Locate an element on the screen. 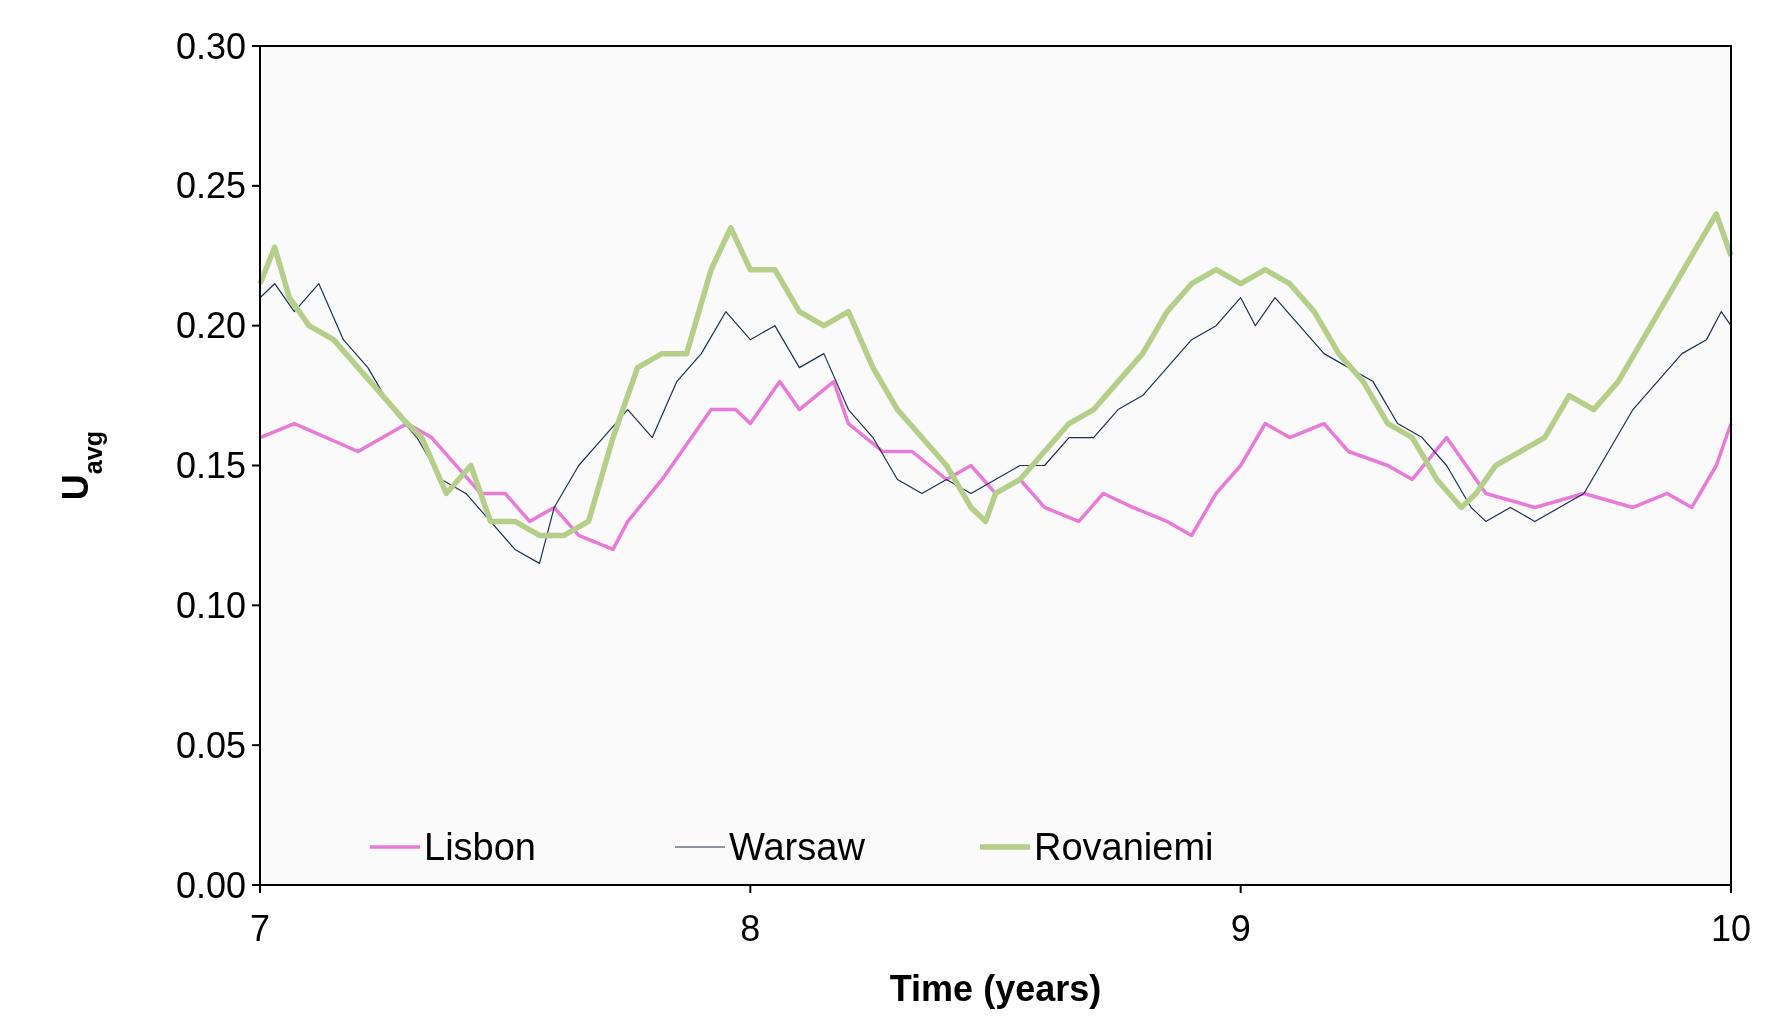  y-tick-label: 0.05 is located at coordinates (210, 745).